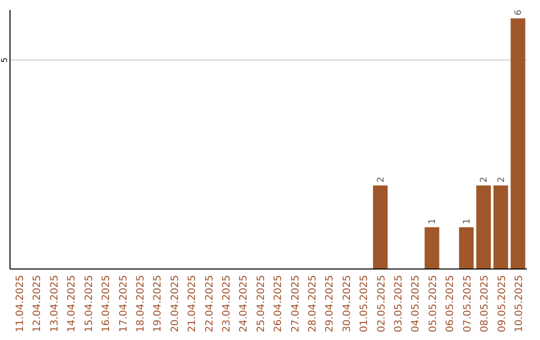 This screenshot has height=340, width=540. What do you see at coordinates (158, 303) in the screenshot?
I see `x-tick-label: 19.04.2025` at bounding box center [158, 303].